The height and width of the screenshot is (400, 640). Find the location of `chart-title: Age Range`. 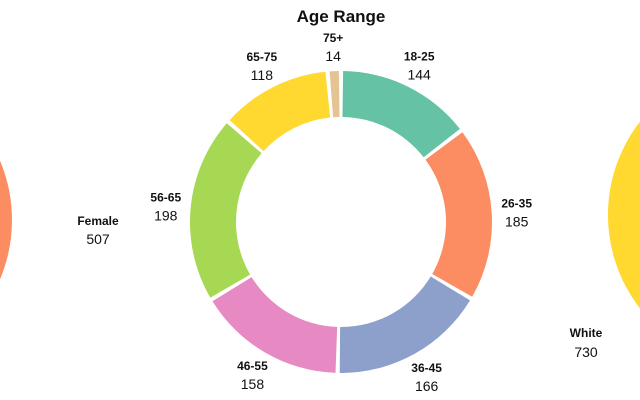

chart-title: Age Range is located at coordinates (341, 16).